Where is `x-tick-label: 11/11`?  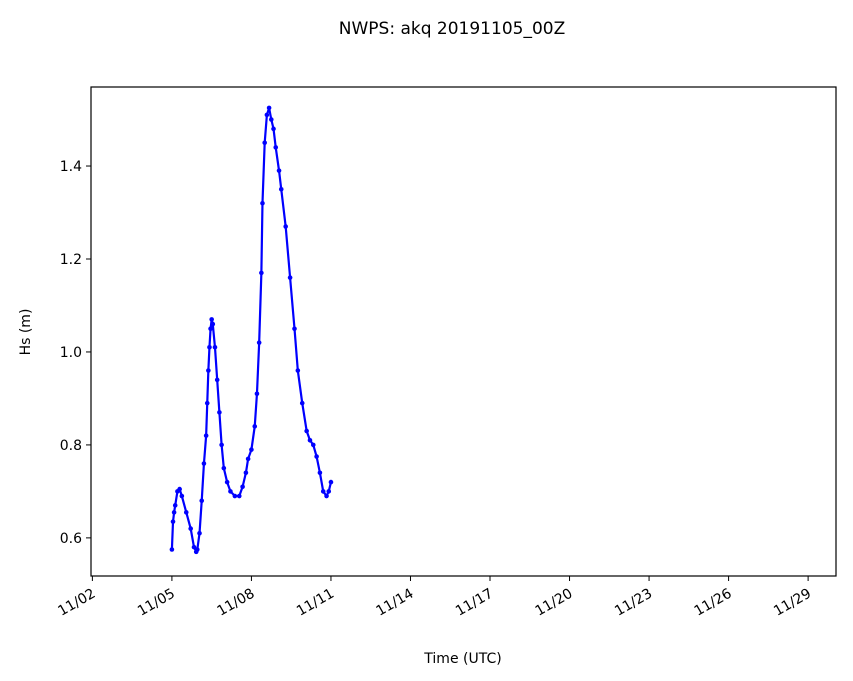
x-tick-label: 11/11 is located at coordinates (315, 603).